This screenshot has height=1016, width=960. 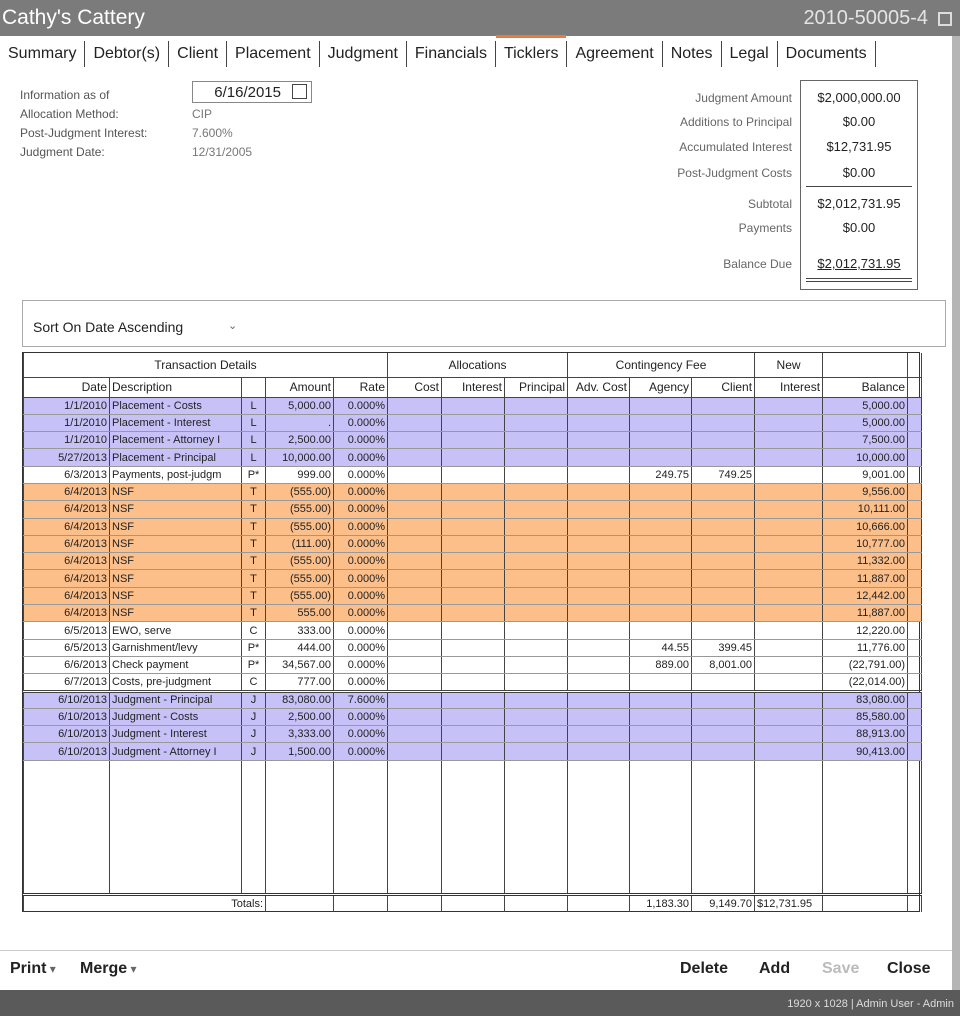 What do you see at coordinates (451, 54) in the screenshot?
I see `tab: Financials` at bounding box center [451, 54].